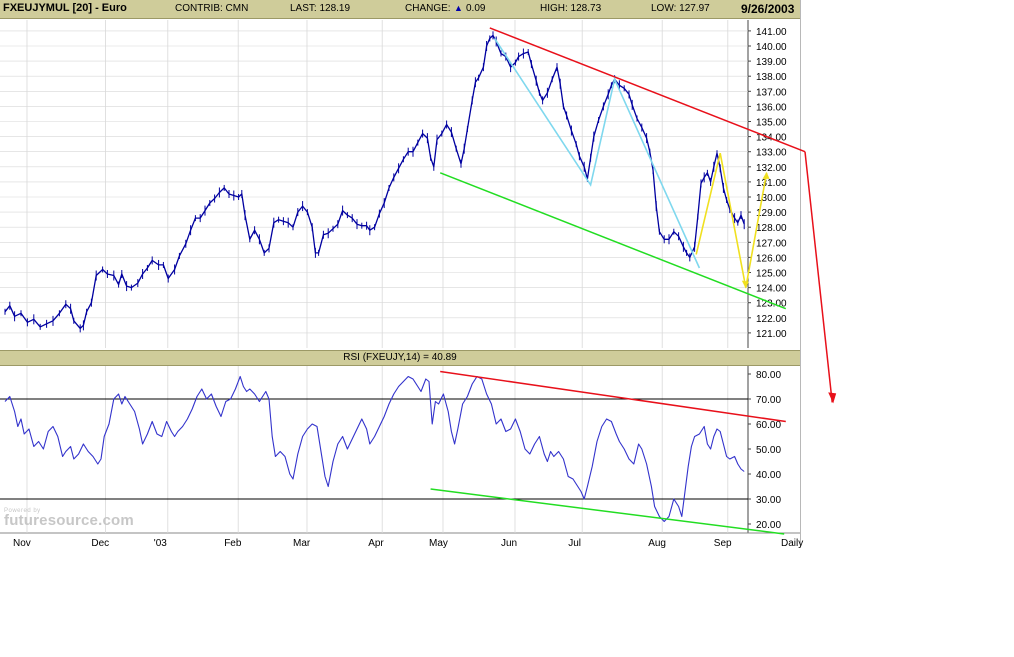 This screenshot has height=657, width=1014. What do you see at coordinates (607, 511) in the screenshot?
I see `rsi-support-line` at bounding box center [607, 511].